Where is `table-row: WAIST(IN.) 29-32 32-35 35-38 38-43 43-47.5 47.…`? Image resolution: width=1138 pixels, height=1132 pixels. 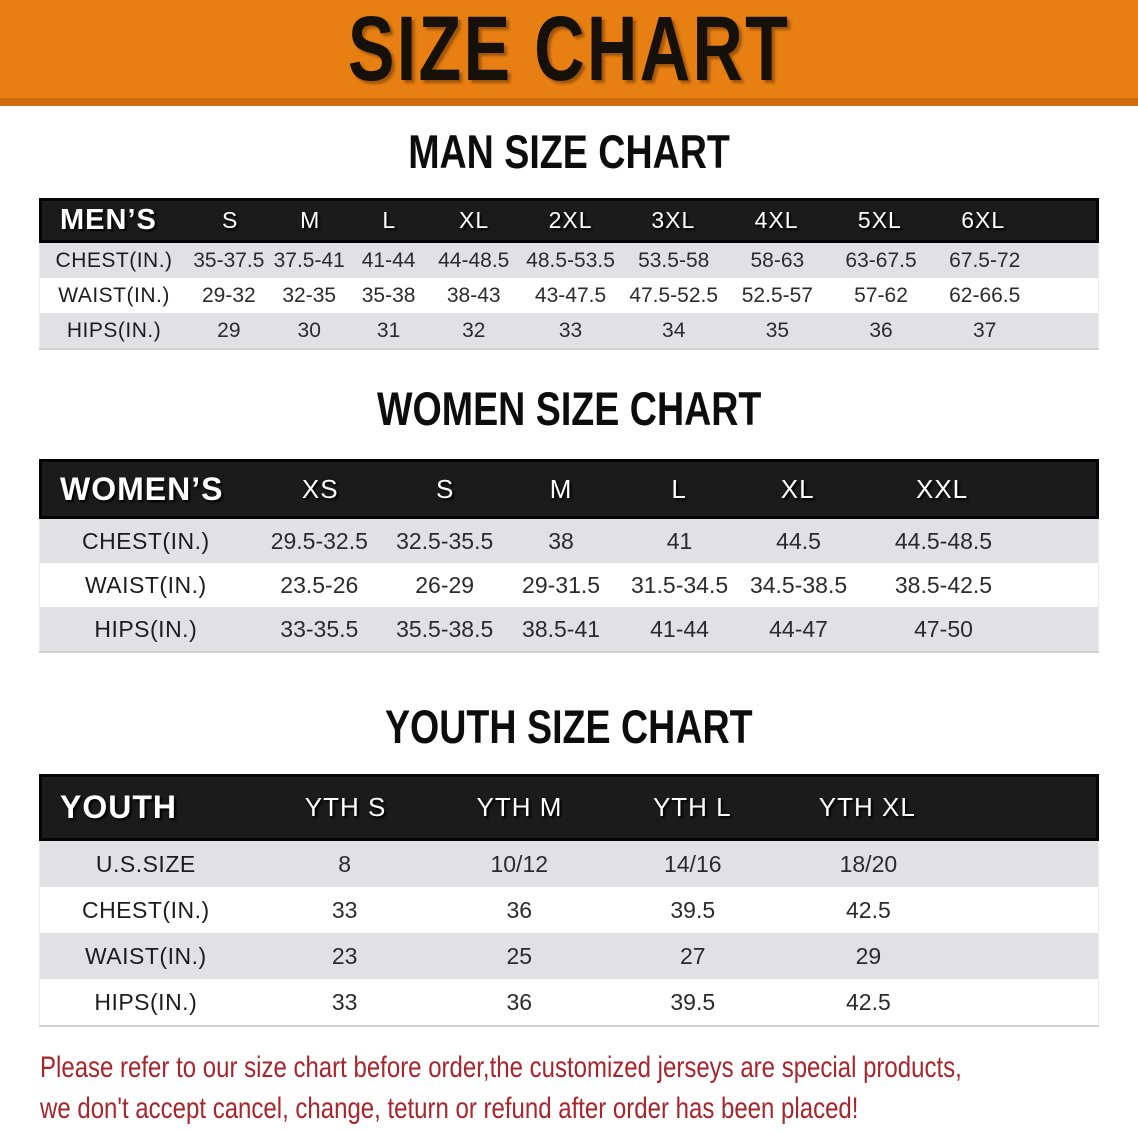 table-row: WAIST(IN.) 29-32 32-35 35-38 38-43 43-47.5 47.… is located at coordinates (569, 295).